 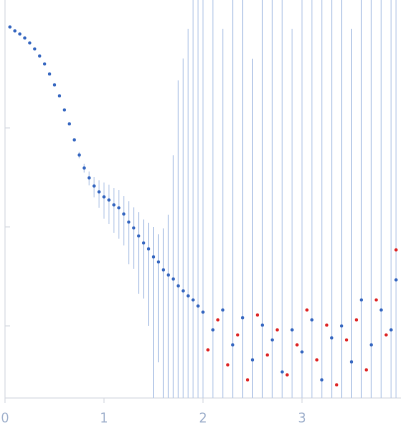 What do you see at coordinates (203, 419) in the screenshot?
I see `x-tick-label: 2` at bounding box center [203, 419].